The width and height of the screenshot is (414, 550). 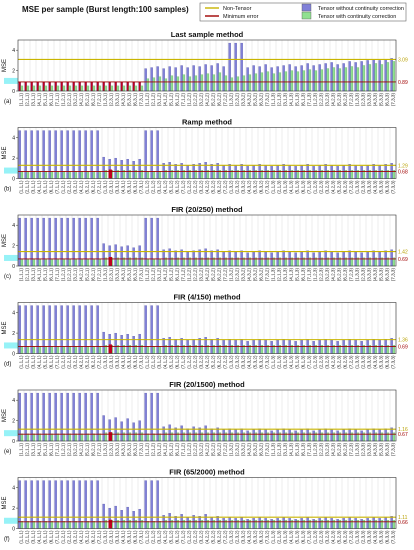 I want to click on x-tick-label: (6,3,3), so click(x=387, y=100).